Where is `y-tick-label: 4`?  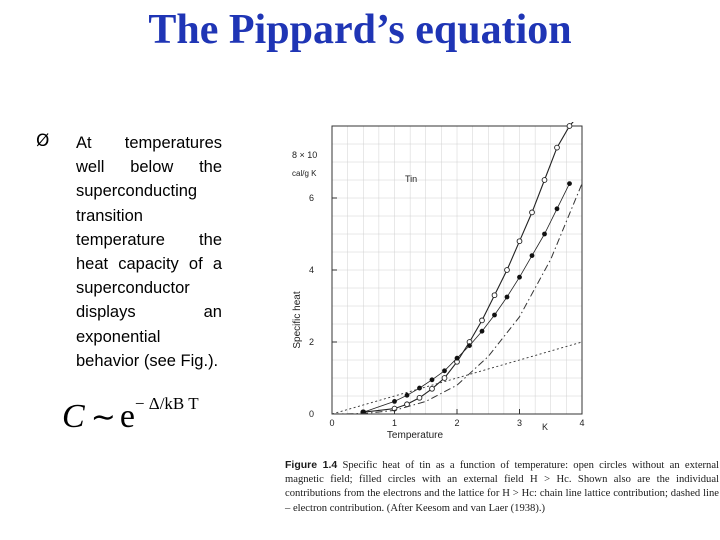
y-tick-label: 4 is located at coordinates (311, 270).